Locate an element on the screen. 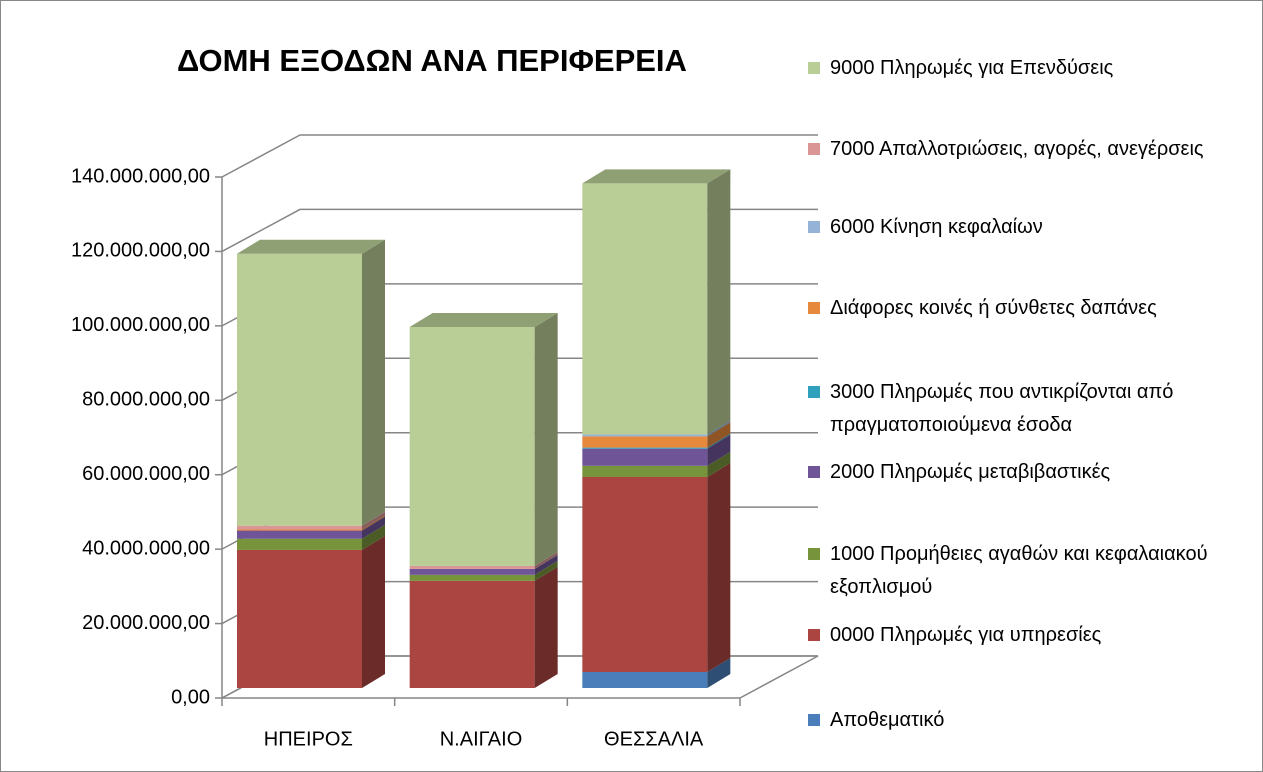 Image resolution: width=1263 pixels, height=772 pixels. y-tick-label: 20.000.000,00 is located at coordinates (146, 623).